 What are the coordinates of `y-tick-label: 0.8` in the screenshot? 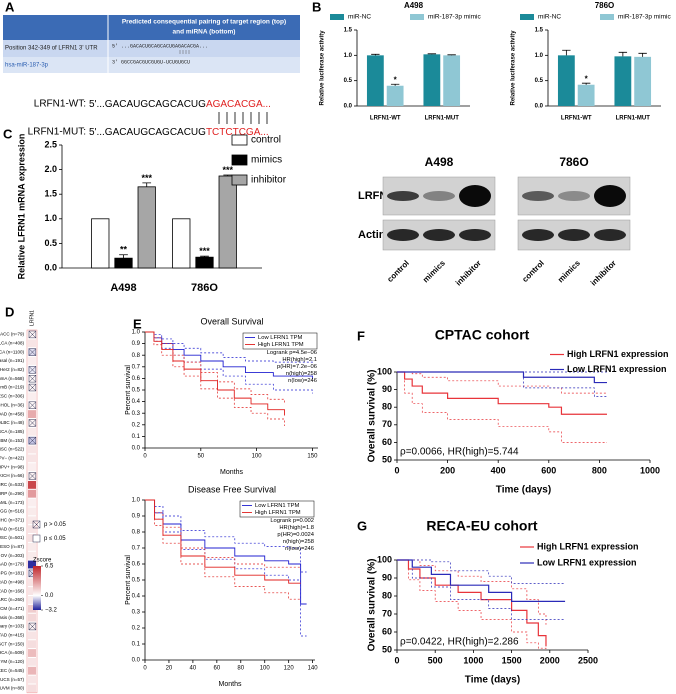 It's located at (136, 533).